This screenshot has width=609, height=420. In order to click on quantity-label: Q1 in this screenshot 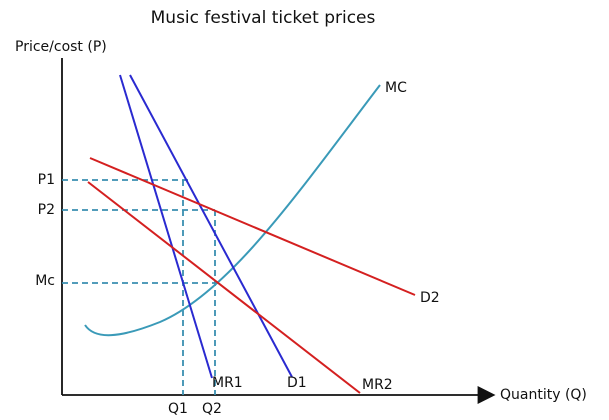, I will do `click(178, 409)`.